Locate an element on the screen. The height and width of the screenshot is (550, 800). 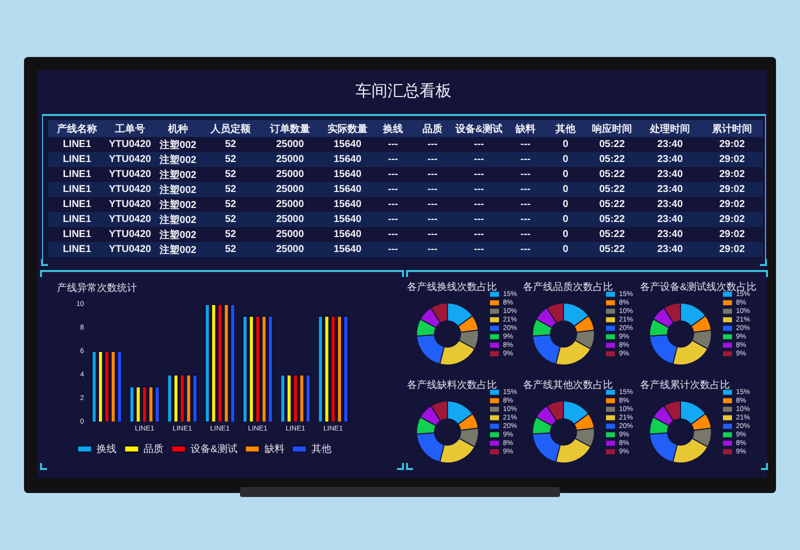
legend-label: 其他 is located at coordinates (321, 448).